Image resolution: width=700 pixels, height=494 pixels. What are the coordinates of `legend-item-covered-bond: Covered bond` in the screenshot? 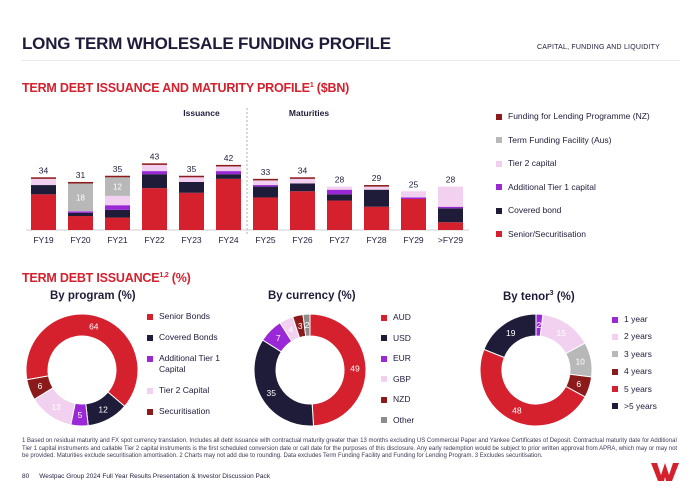 It's located at (573, 210).